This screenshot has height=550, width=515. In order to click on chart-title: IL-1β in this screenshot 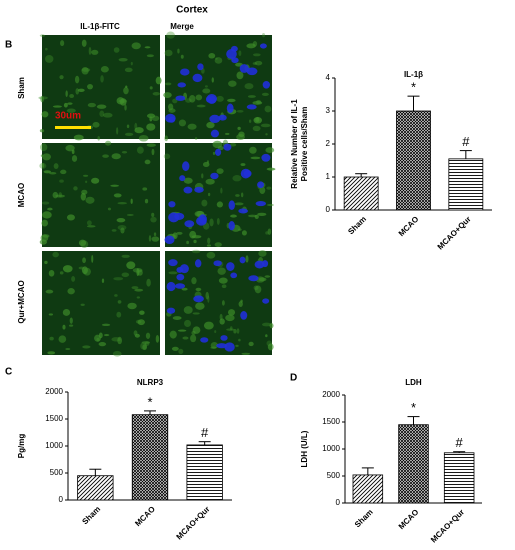, I will do `click(413, 74)`.